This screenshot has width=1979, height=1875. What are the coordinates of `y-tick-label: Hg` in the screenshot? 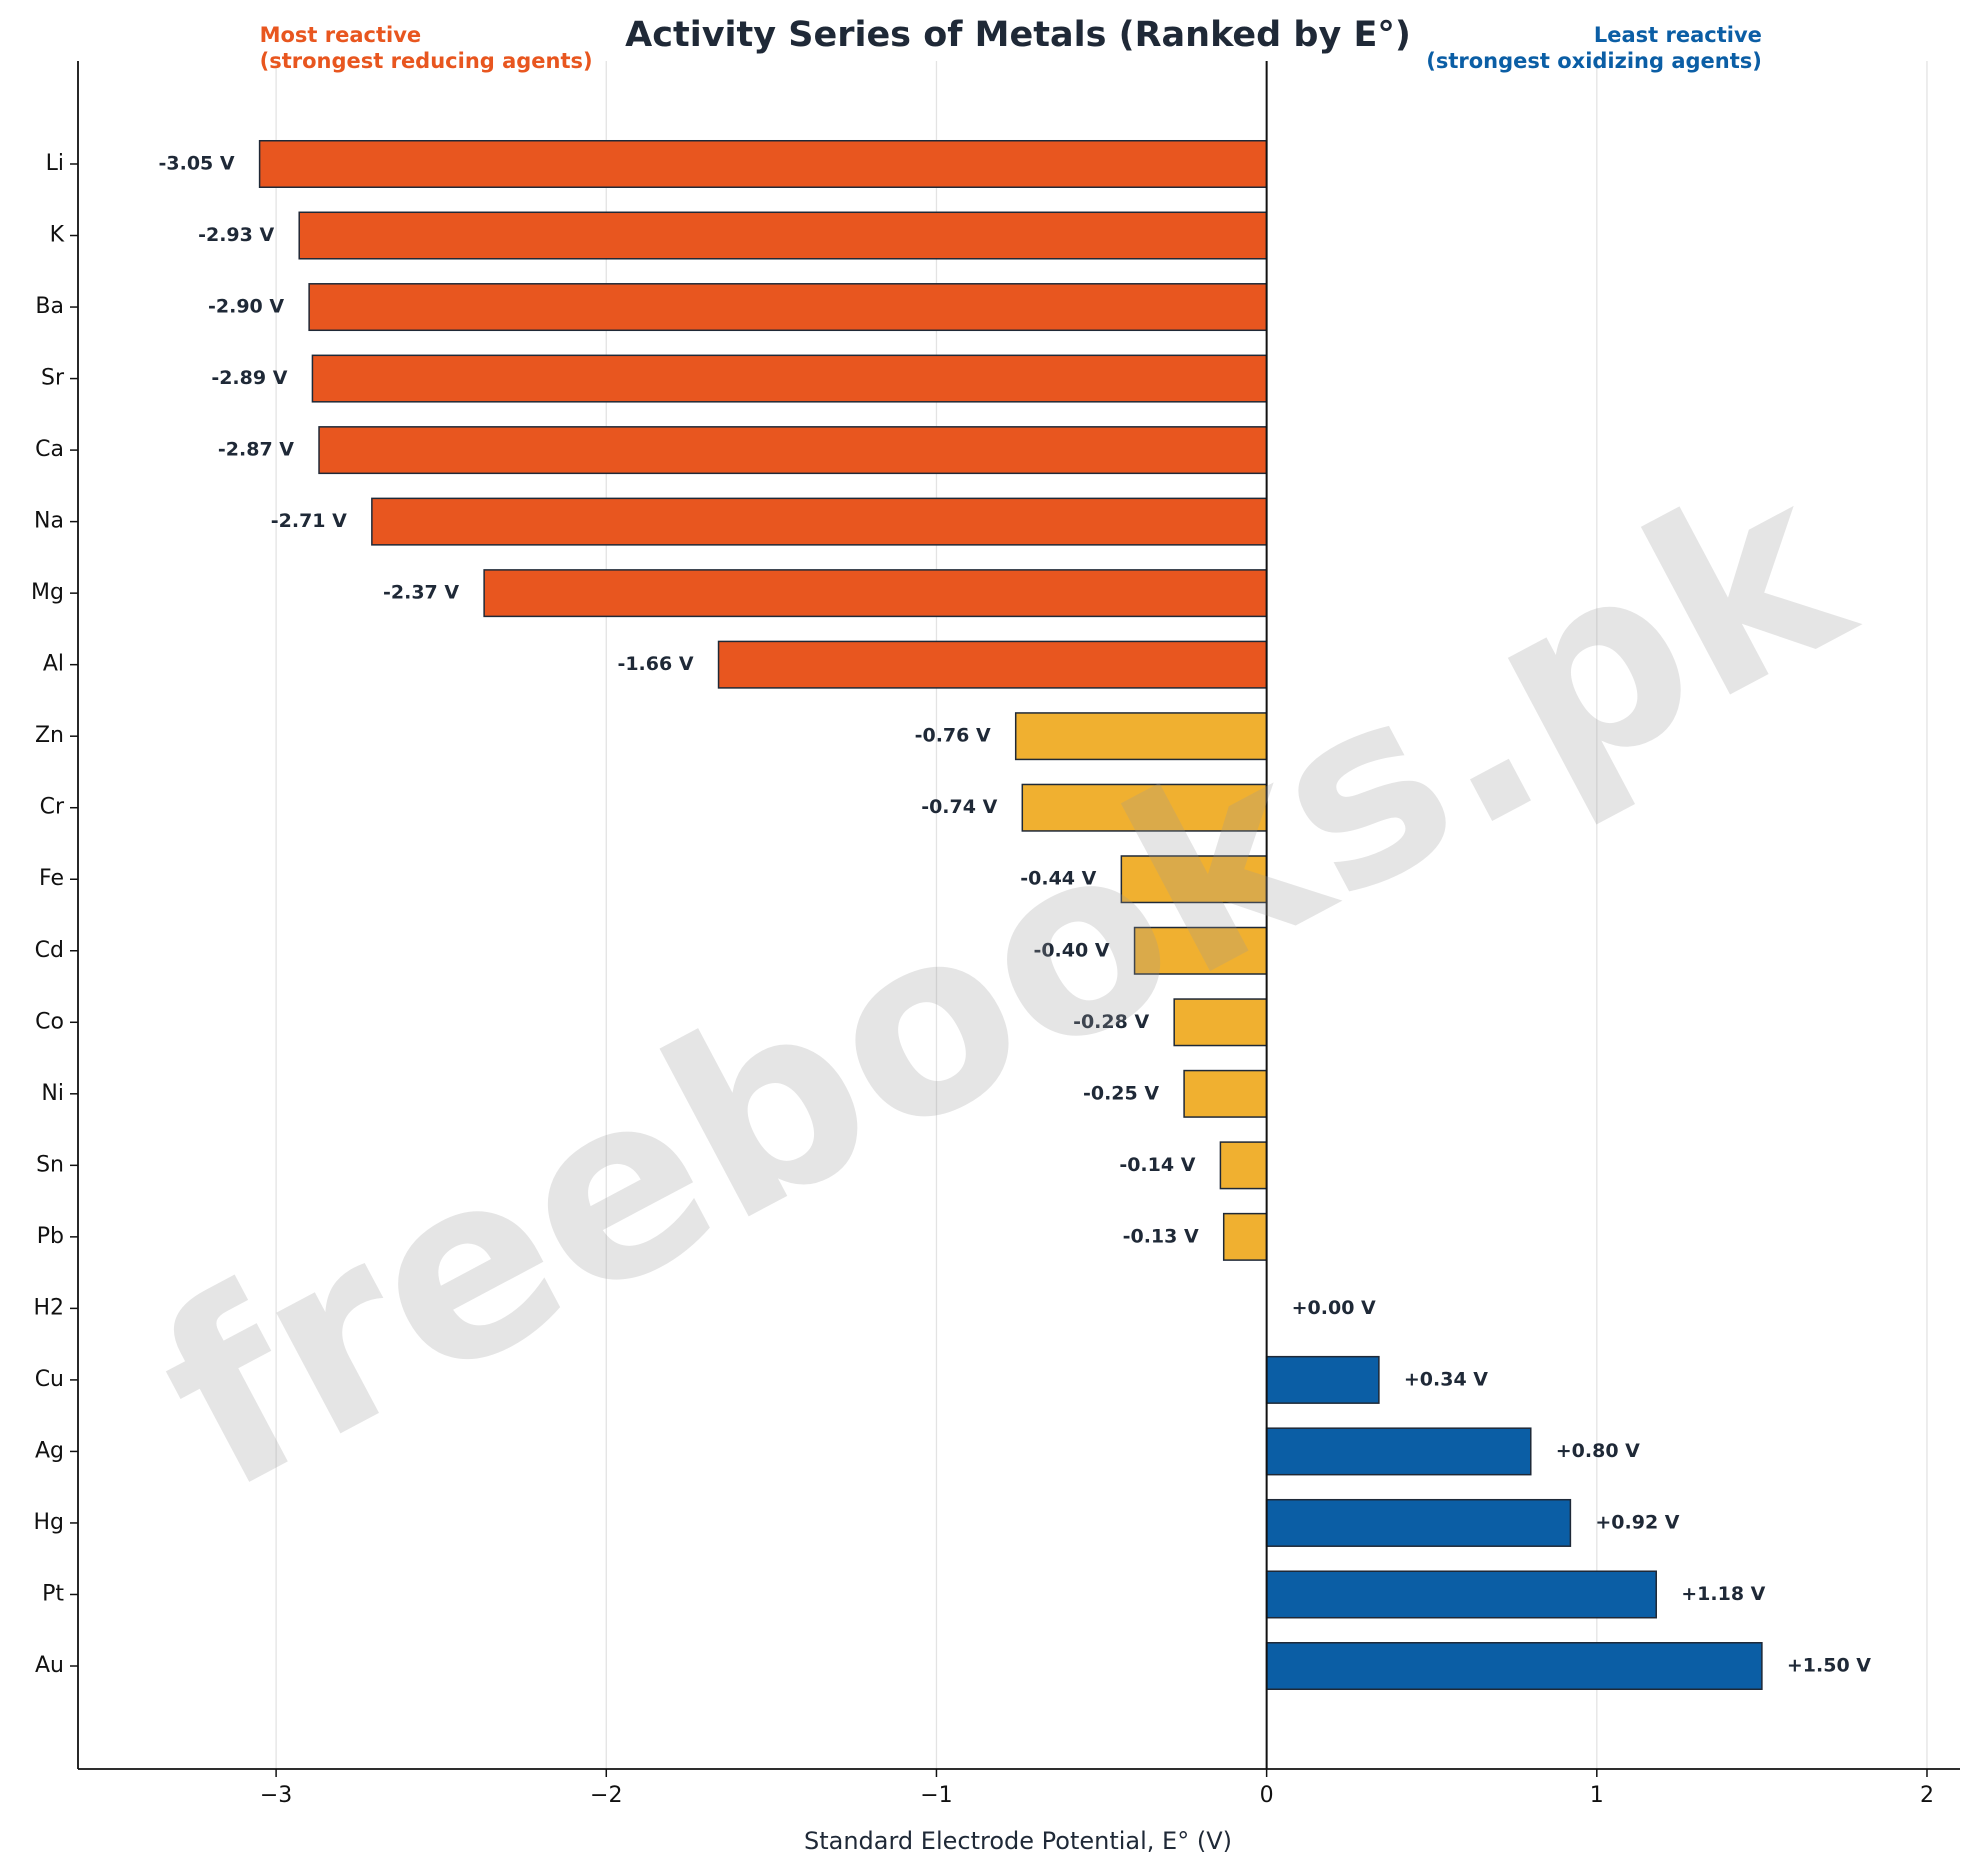 It's located at (48, 1522).